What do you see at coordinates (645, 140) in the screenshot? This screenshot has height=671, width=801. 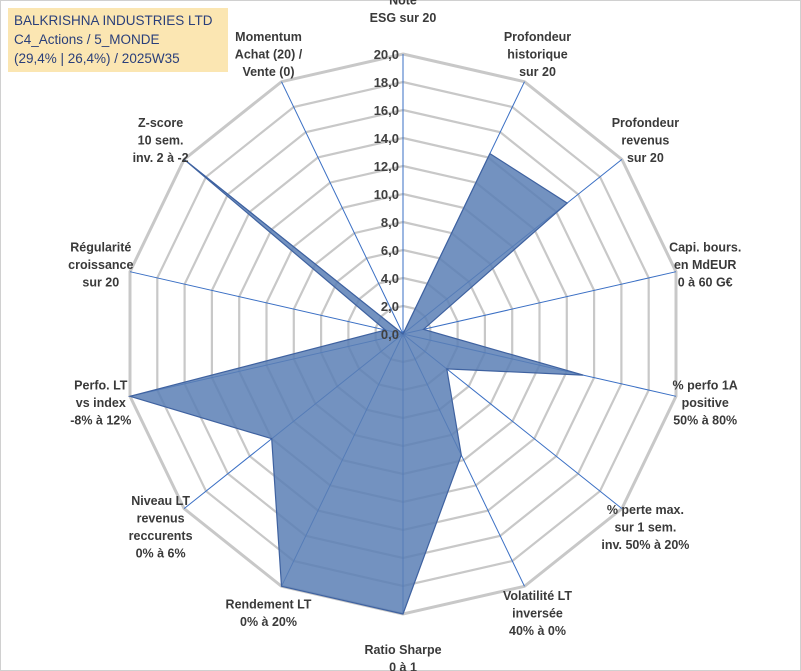 I see `axis-label: Profondeur revenus sur 20` at bounding box center [645, 140].